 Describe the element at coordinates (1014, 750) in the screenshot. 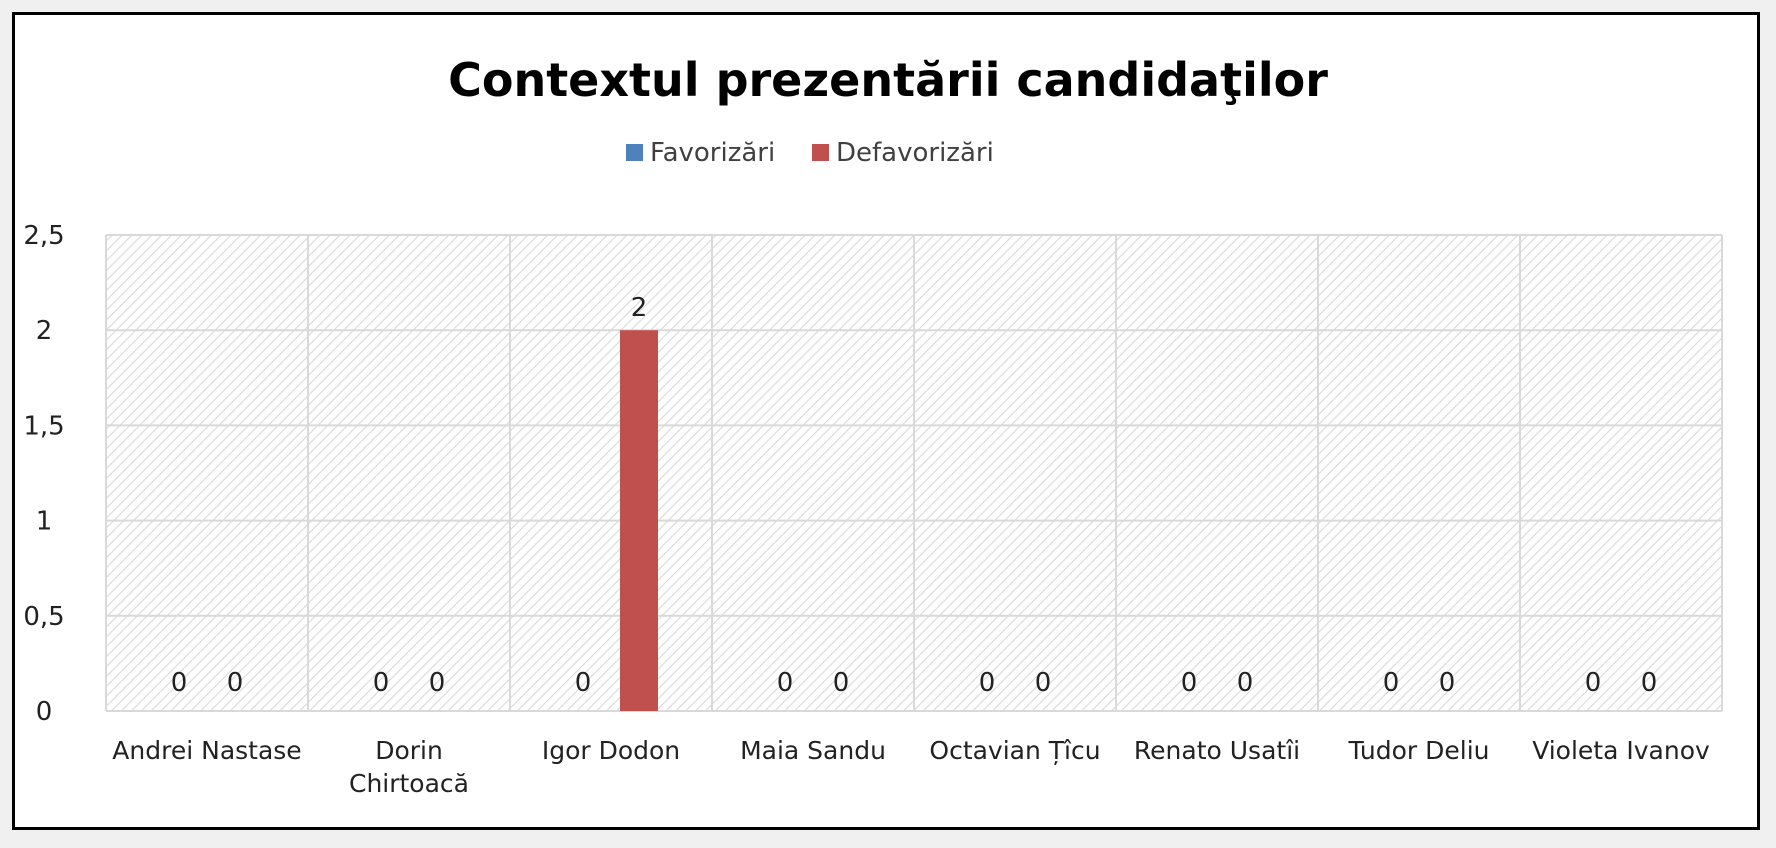

I see `category-label: Octavian Țîcu` at that location.